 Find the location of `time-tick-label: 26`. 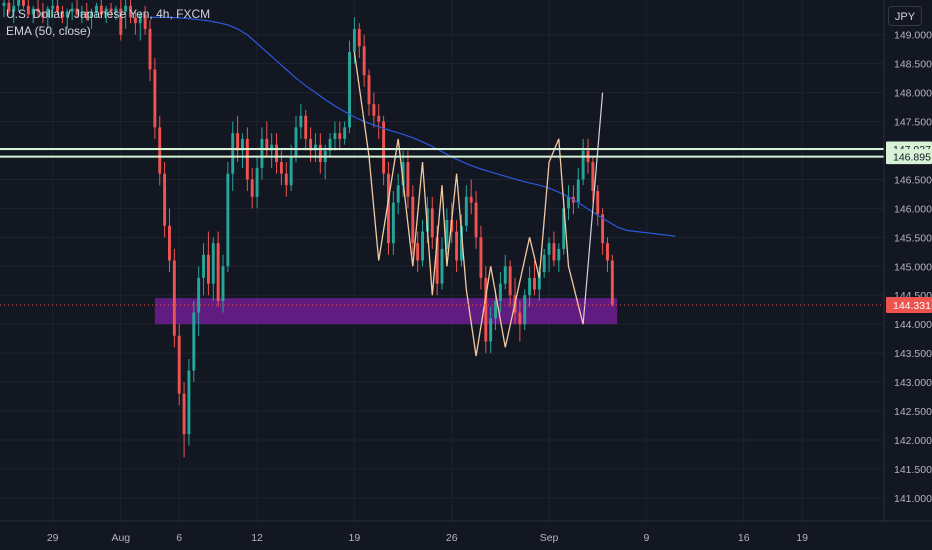

time-tick-label: 26 is located at coordinates (452, 538).